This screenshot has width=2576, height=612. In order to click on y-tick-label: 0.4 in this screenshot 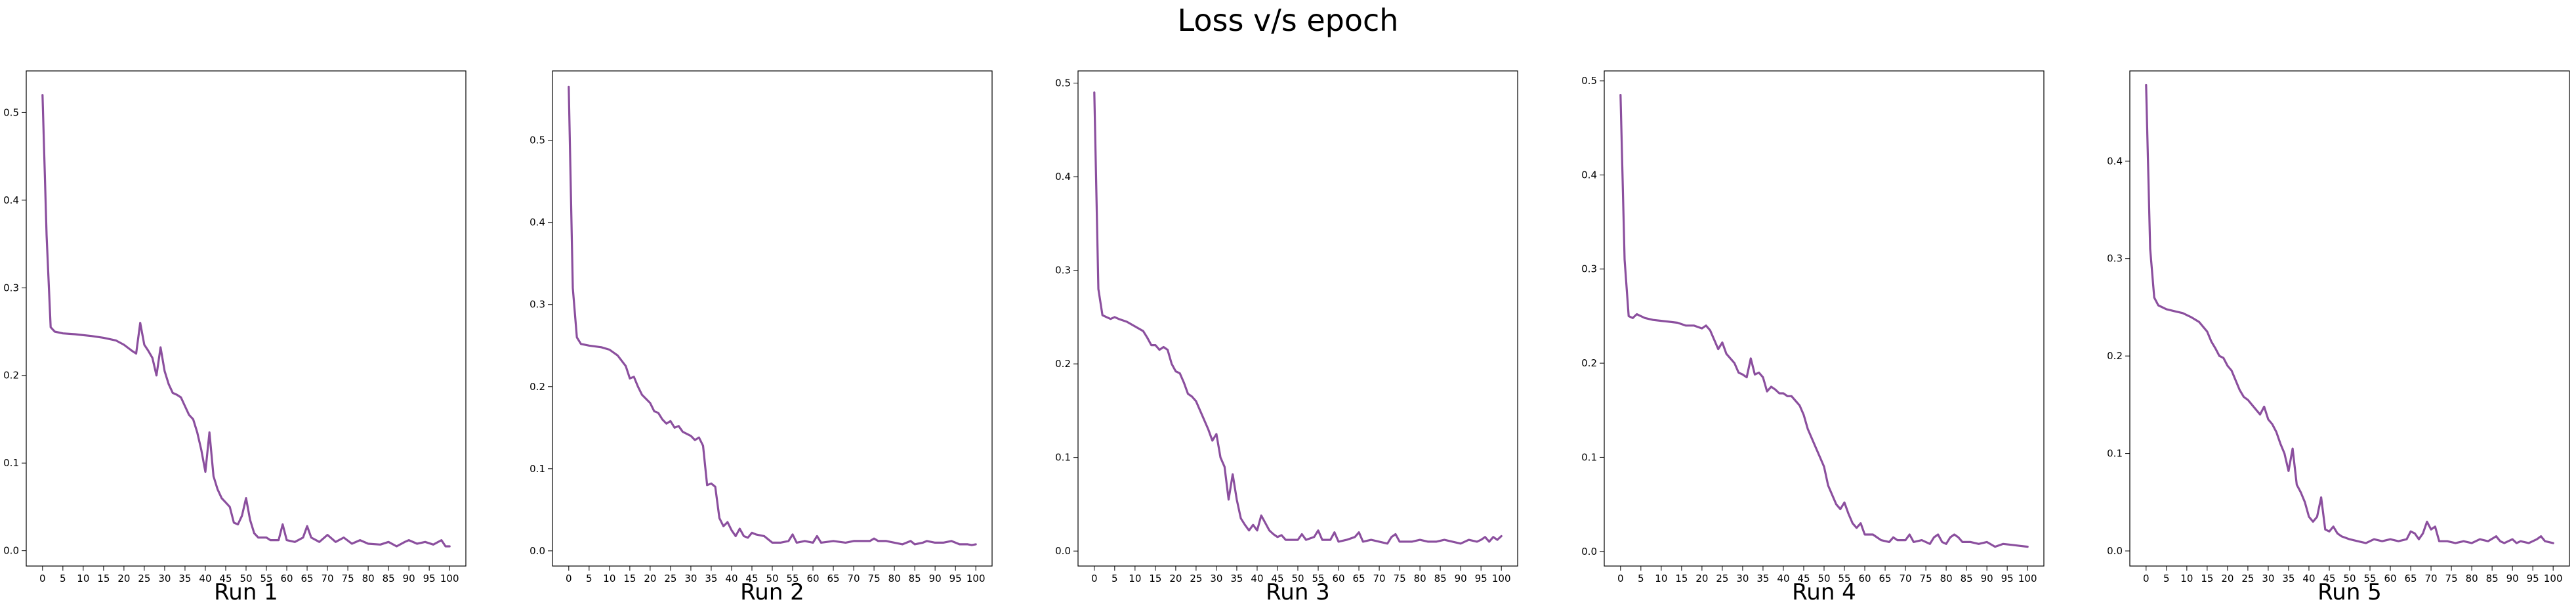, I will do `click(2115, 161)`.